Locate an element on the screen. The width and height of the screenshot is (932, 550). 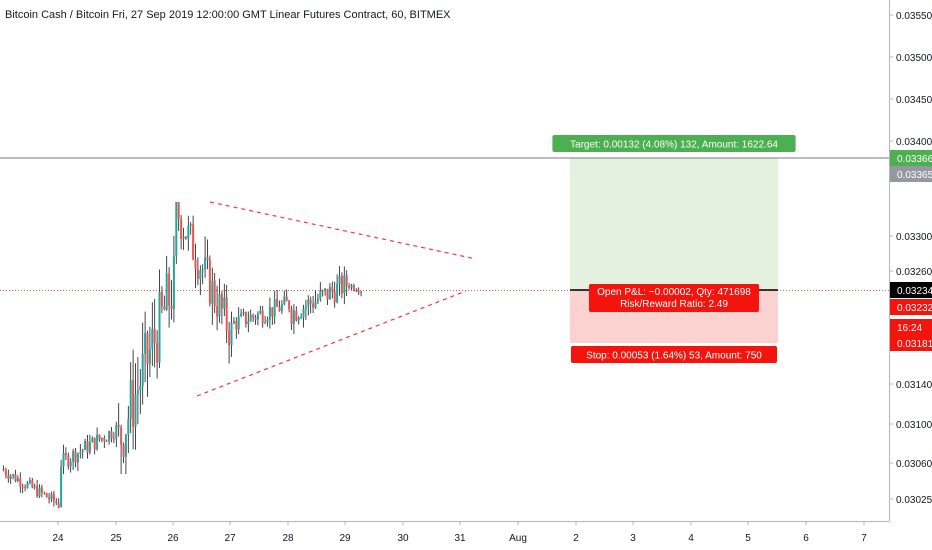
pnl-label: Open P&L: −0.00002, Qty: 471698 is located at coordinates (674, 292).